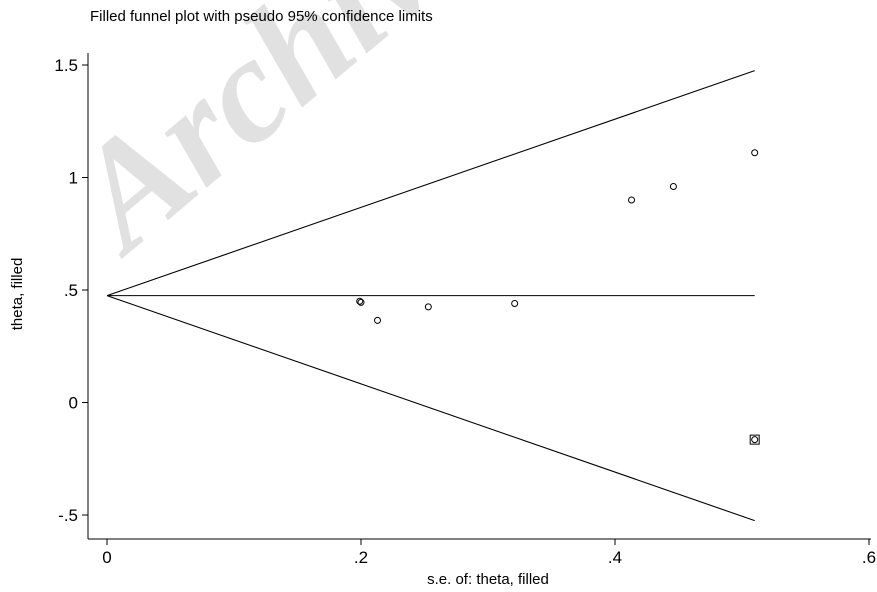  I want to click on x-tick-label: .4, so click(615, 557).